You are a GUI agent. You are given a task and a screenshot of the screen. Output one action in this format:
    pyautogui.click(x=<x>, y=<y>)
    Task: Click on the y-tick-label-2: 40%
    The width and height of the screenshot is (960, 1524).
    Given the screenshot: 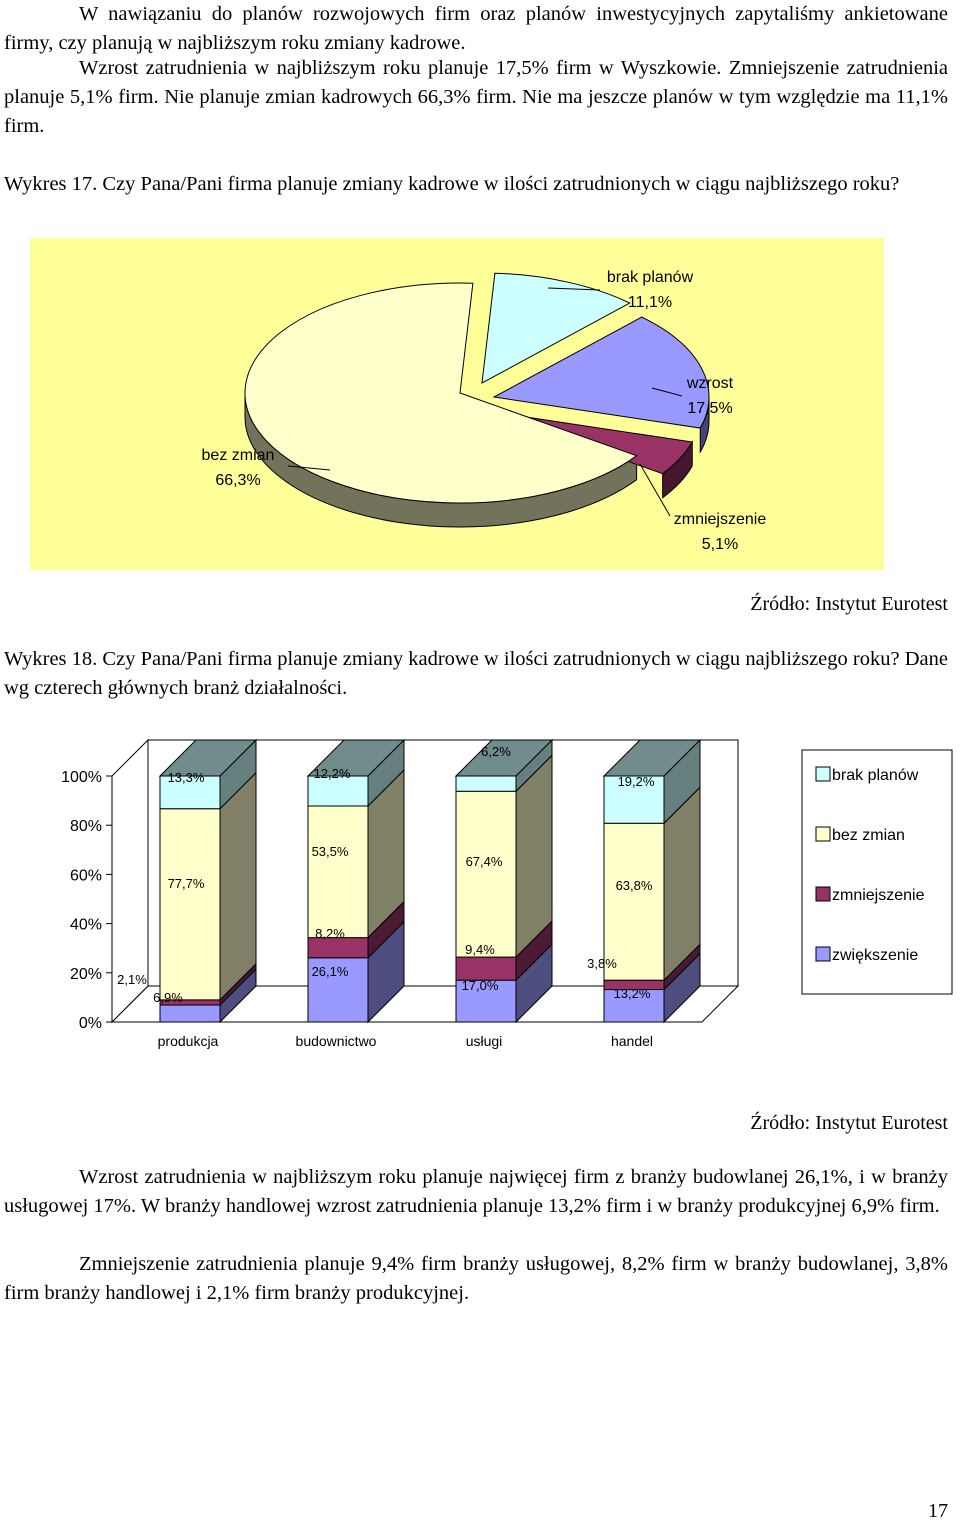 What is the action you would take?
    pyautogui.click(x=86, y=925)
    